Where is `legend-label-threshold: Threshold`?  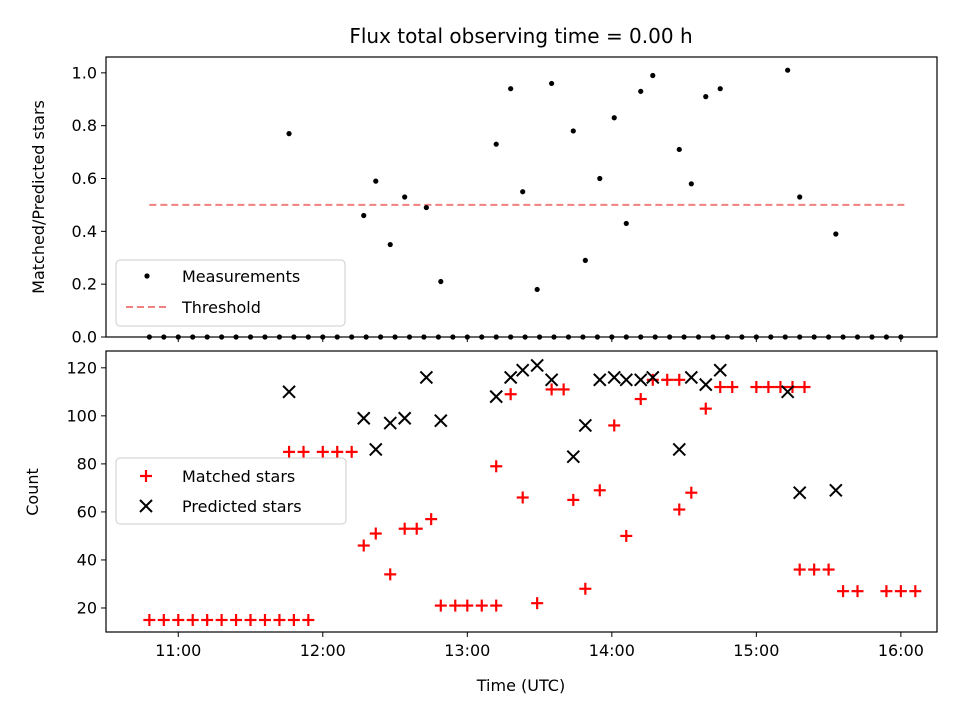
legend-label-threshold: Threshold is located at coordinates (221, 307).